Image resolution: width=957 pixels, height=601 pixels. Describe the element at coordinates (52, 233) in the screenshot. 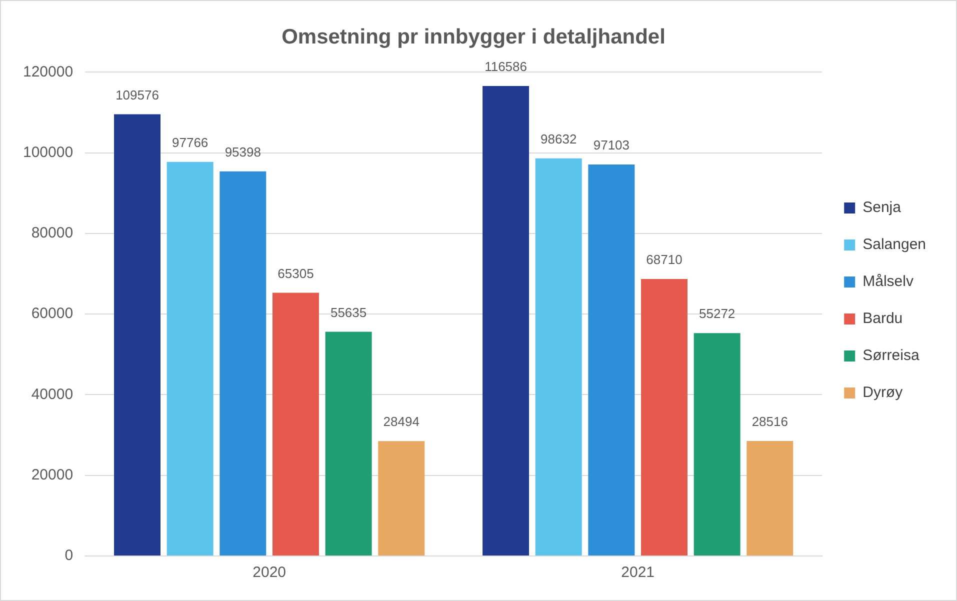

I see `y-tick-label: 80000` at that location.